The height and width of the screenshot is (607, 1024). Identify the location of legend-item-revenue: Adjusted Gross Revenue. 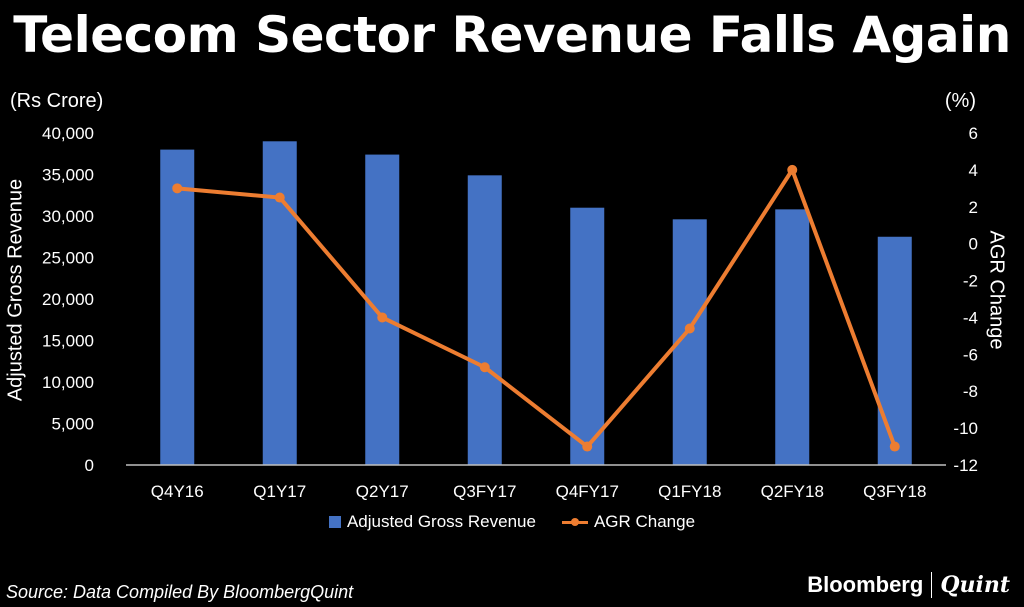
(432, 522).